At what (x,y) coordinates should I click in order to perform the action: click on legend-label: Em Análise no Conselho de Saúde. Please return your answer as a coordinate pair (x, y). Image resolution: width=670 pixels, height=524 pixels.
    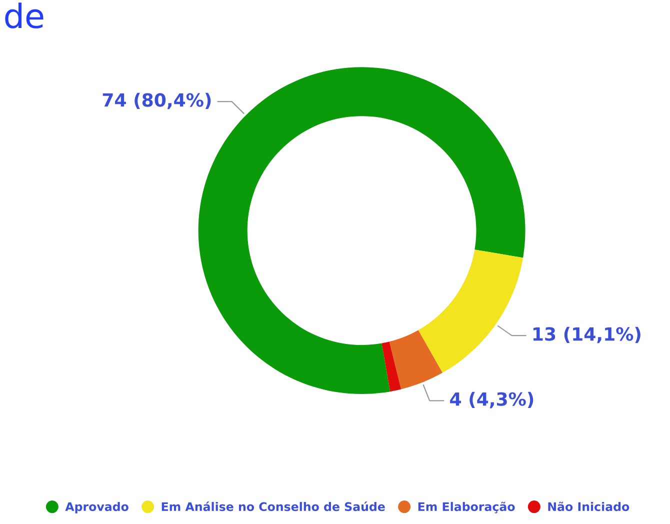
    Looking at the image, I should click on (273, 506).